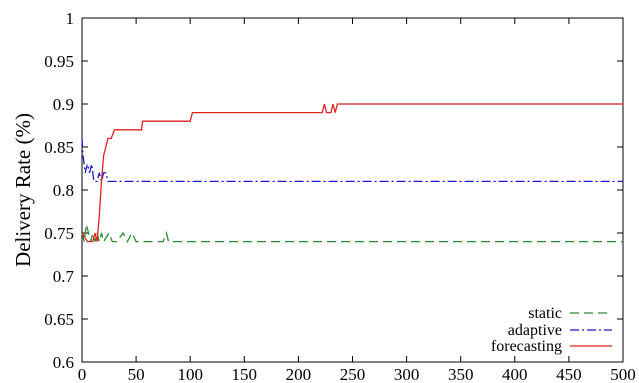 Image resolution: width=639 pixels, height=383 pixels. I want to click on y-tick-labels: 0.6 0.65 0.7 0.75 0.8 0.85 0.9 0.95 1, so click(59, 190).